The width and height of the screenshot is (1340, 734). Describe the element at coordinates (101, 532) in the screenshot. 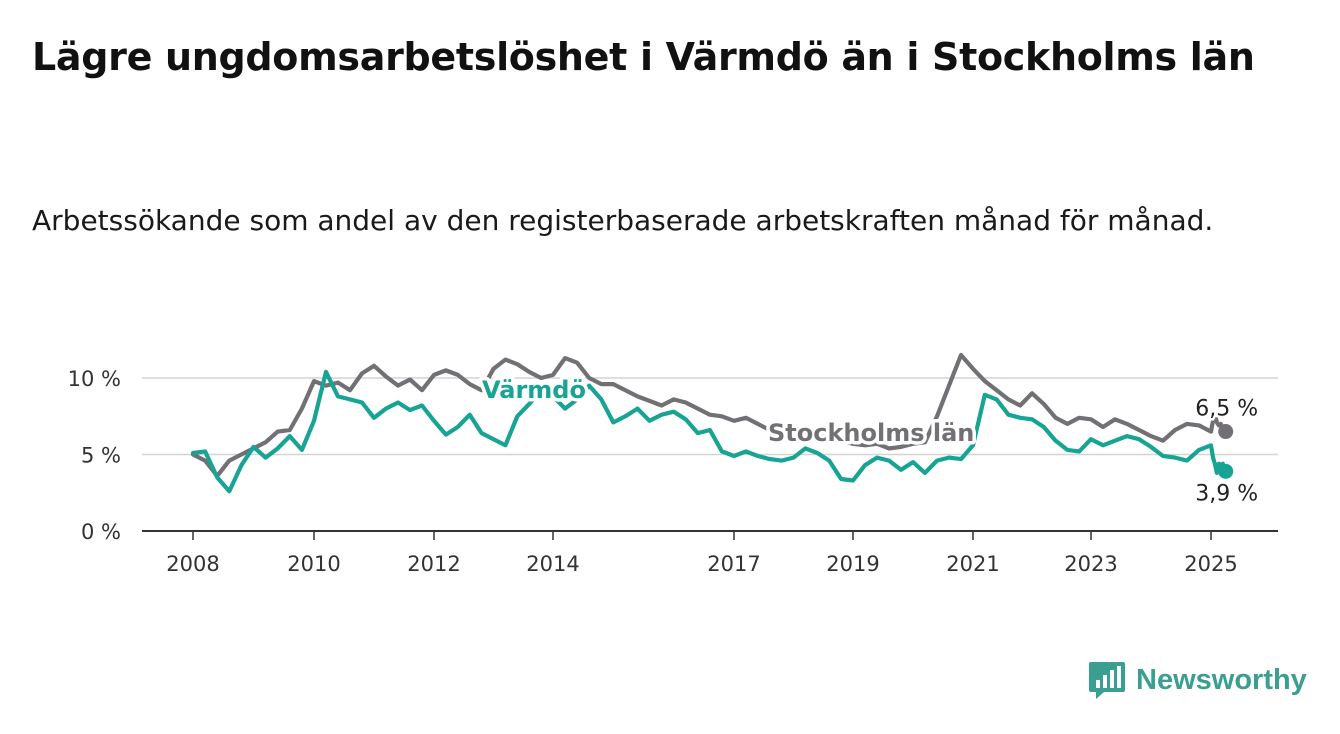

I see `y-tick-label: 0 %` at that location.